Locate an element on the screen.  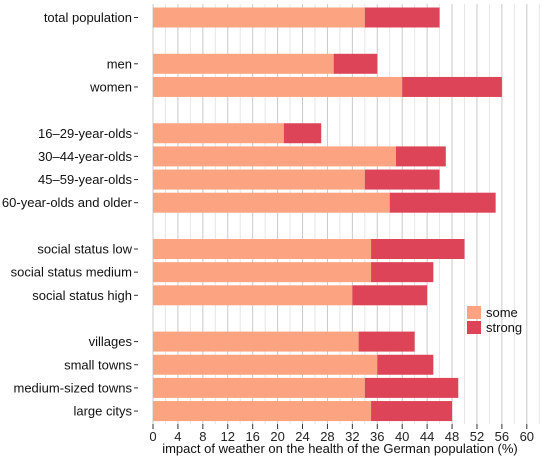
category-label: medium-sized towns is located at coordinates (73, 387).